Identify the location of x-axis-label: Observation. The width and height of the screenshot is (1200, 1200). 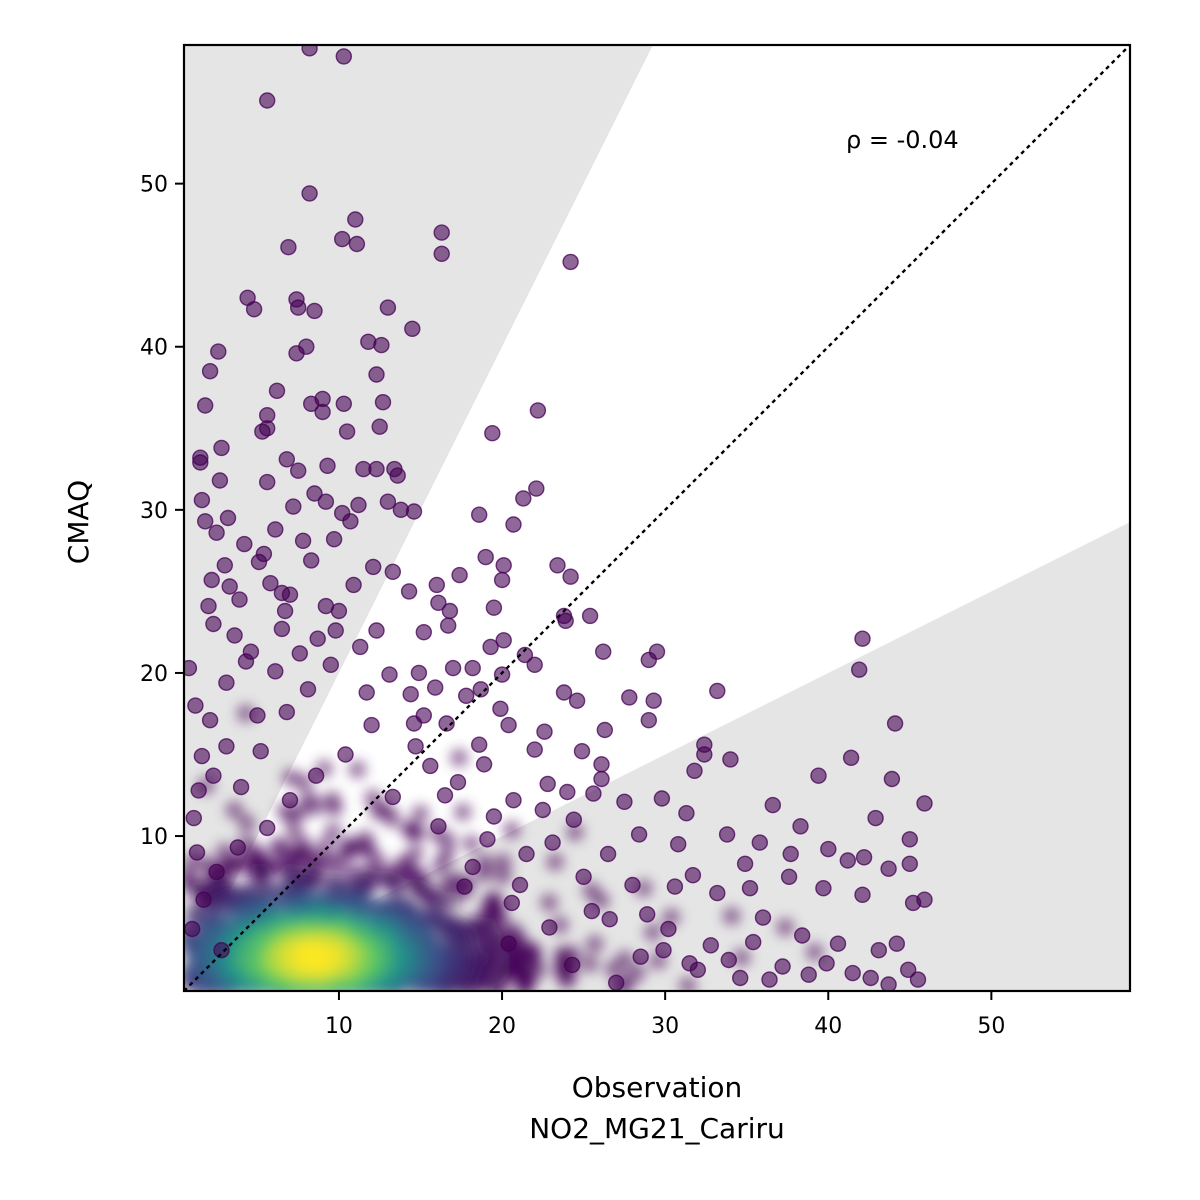
(657, 1087).